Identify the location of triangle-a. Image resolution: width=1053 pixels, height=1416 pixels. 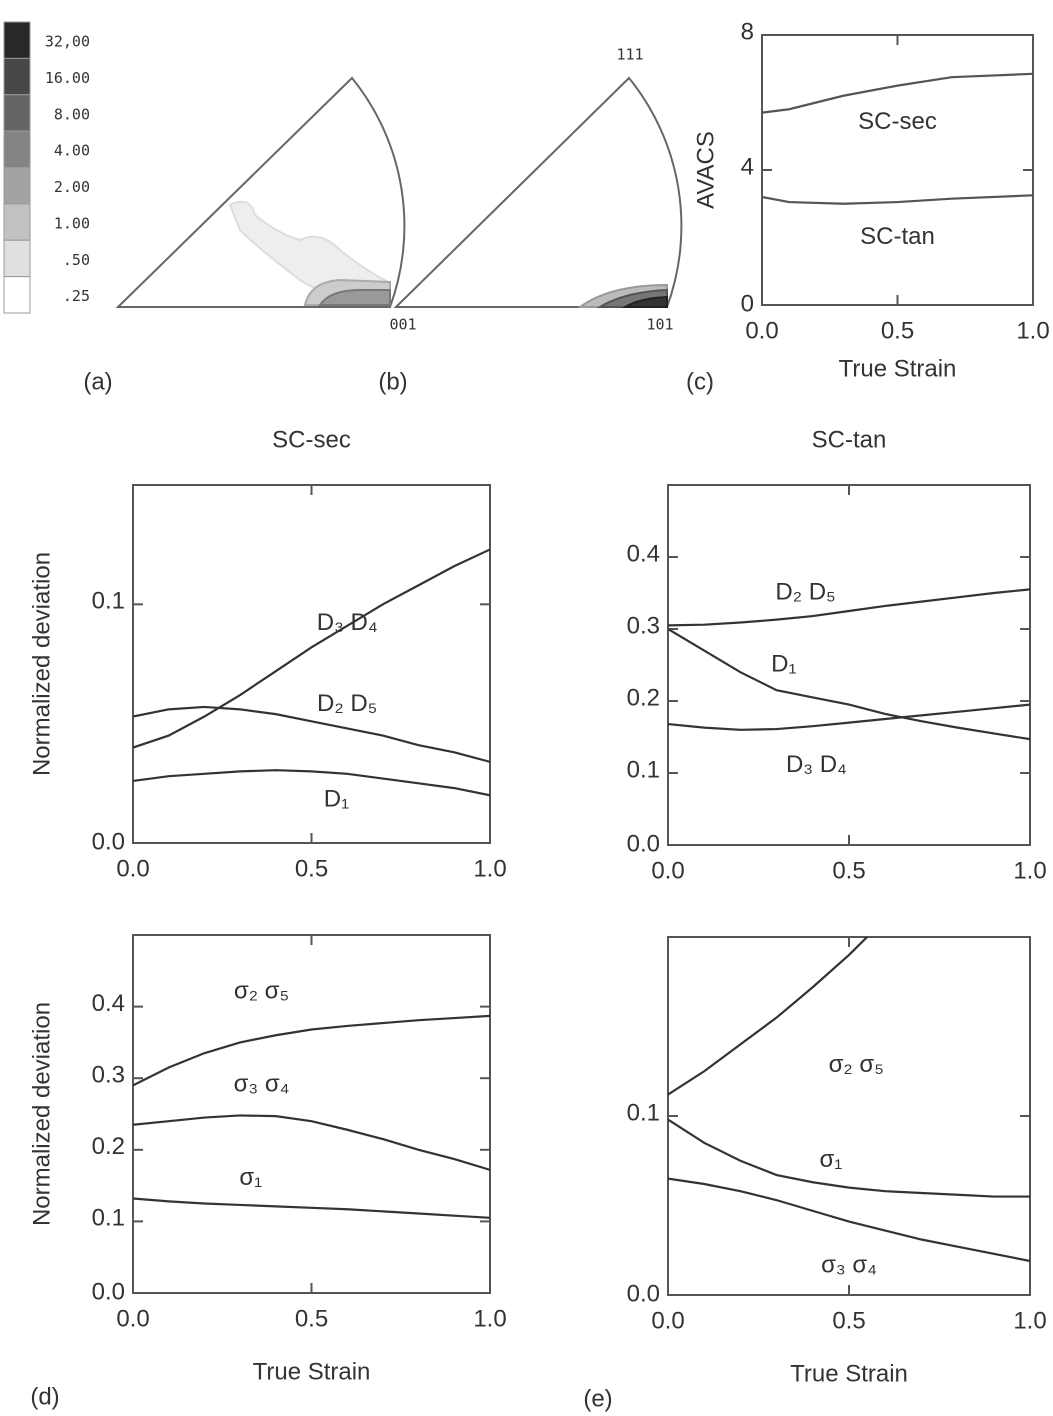
(260, 192).